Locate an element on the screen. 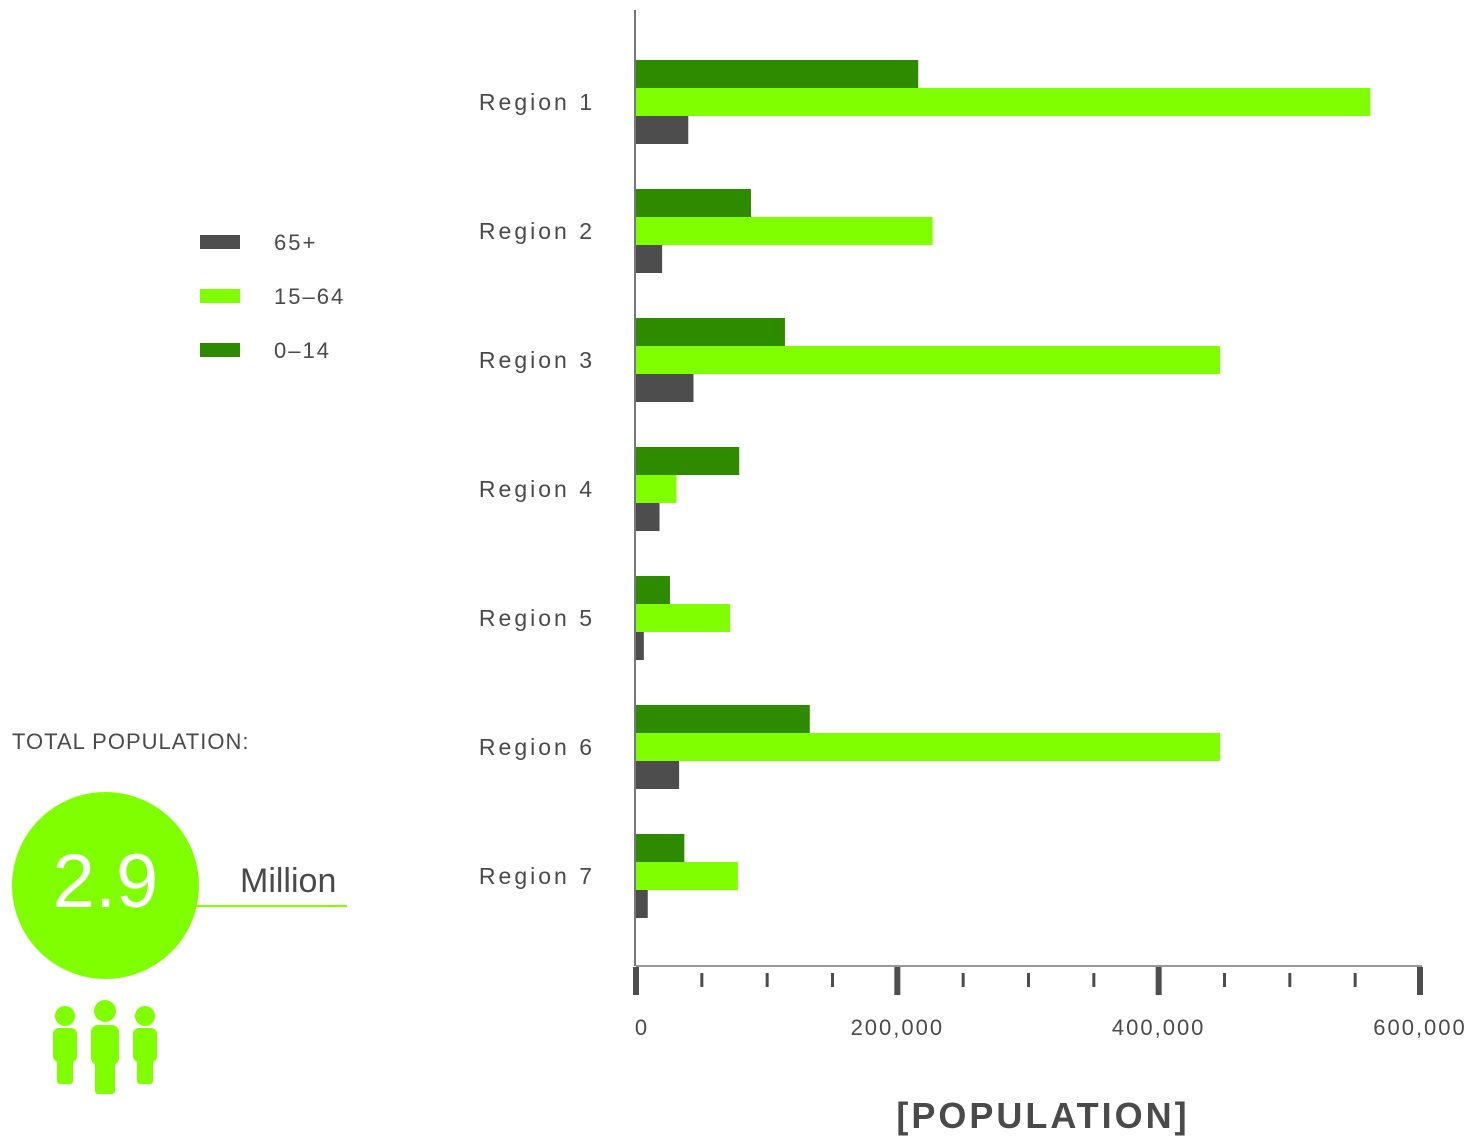 The width and height of the screenshot is (1472, 1137). category-label: Region 3 is located at coordinates (537, 360).